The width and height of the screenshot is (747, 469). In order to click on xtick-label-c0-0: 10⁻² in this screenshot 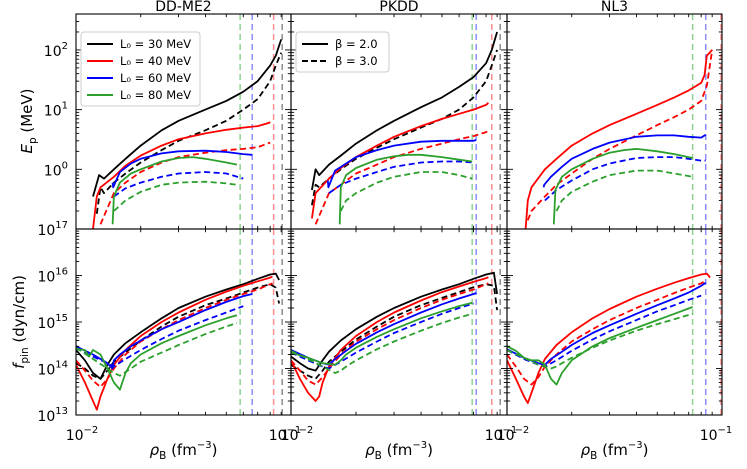, I will do `click(82, 434)`.